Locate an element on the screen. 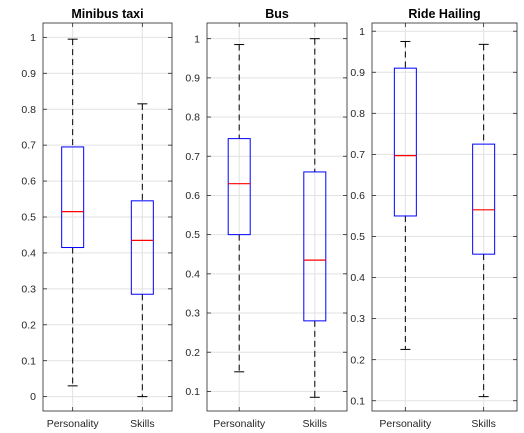 The width and height of the screenshot is (524, 433). chart-title: Bus is located at coordinates (277, 14).